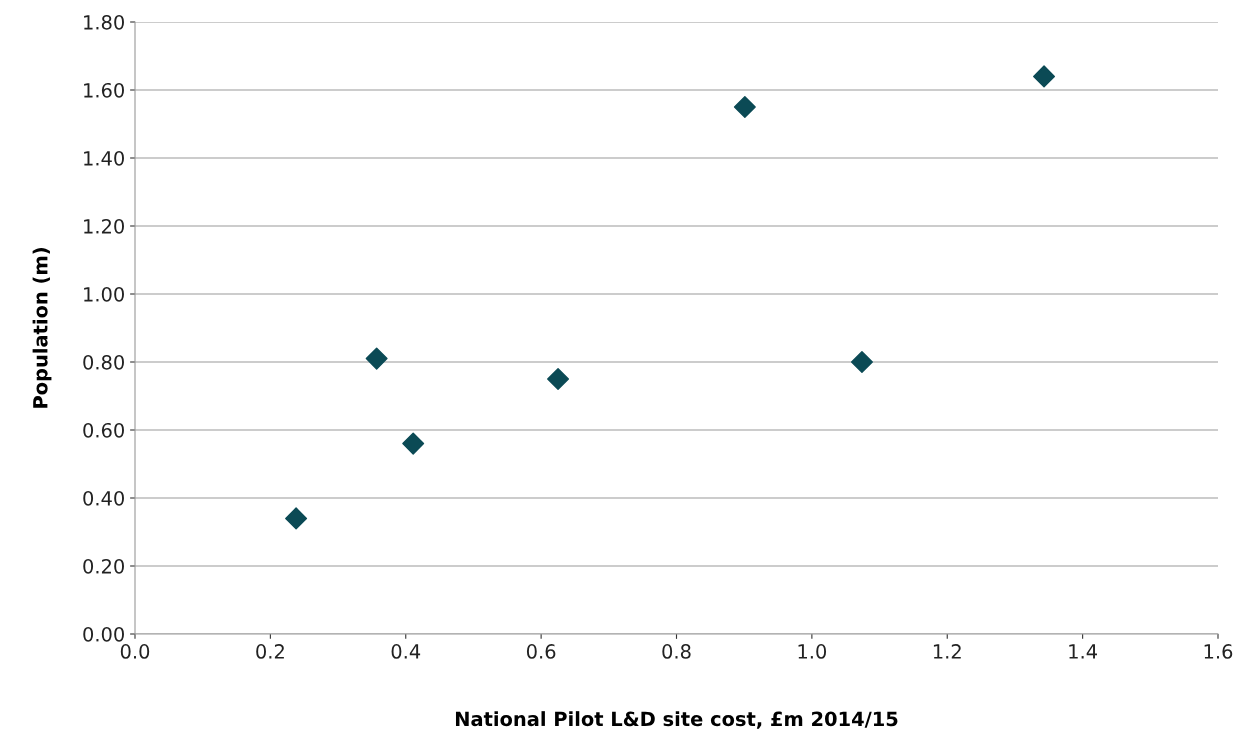  What do you see at coordinates (270, 651) in the screenshot?
I see `x-tick-label: 0.2` at bounding box center [270, 651].